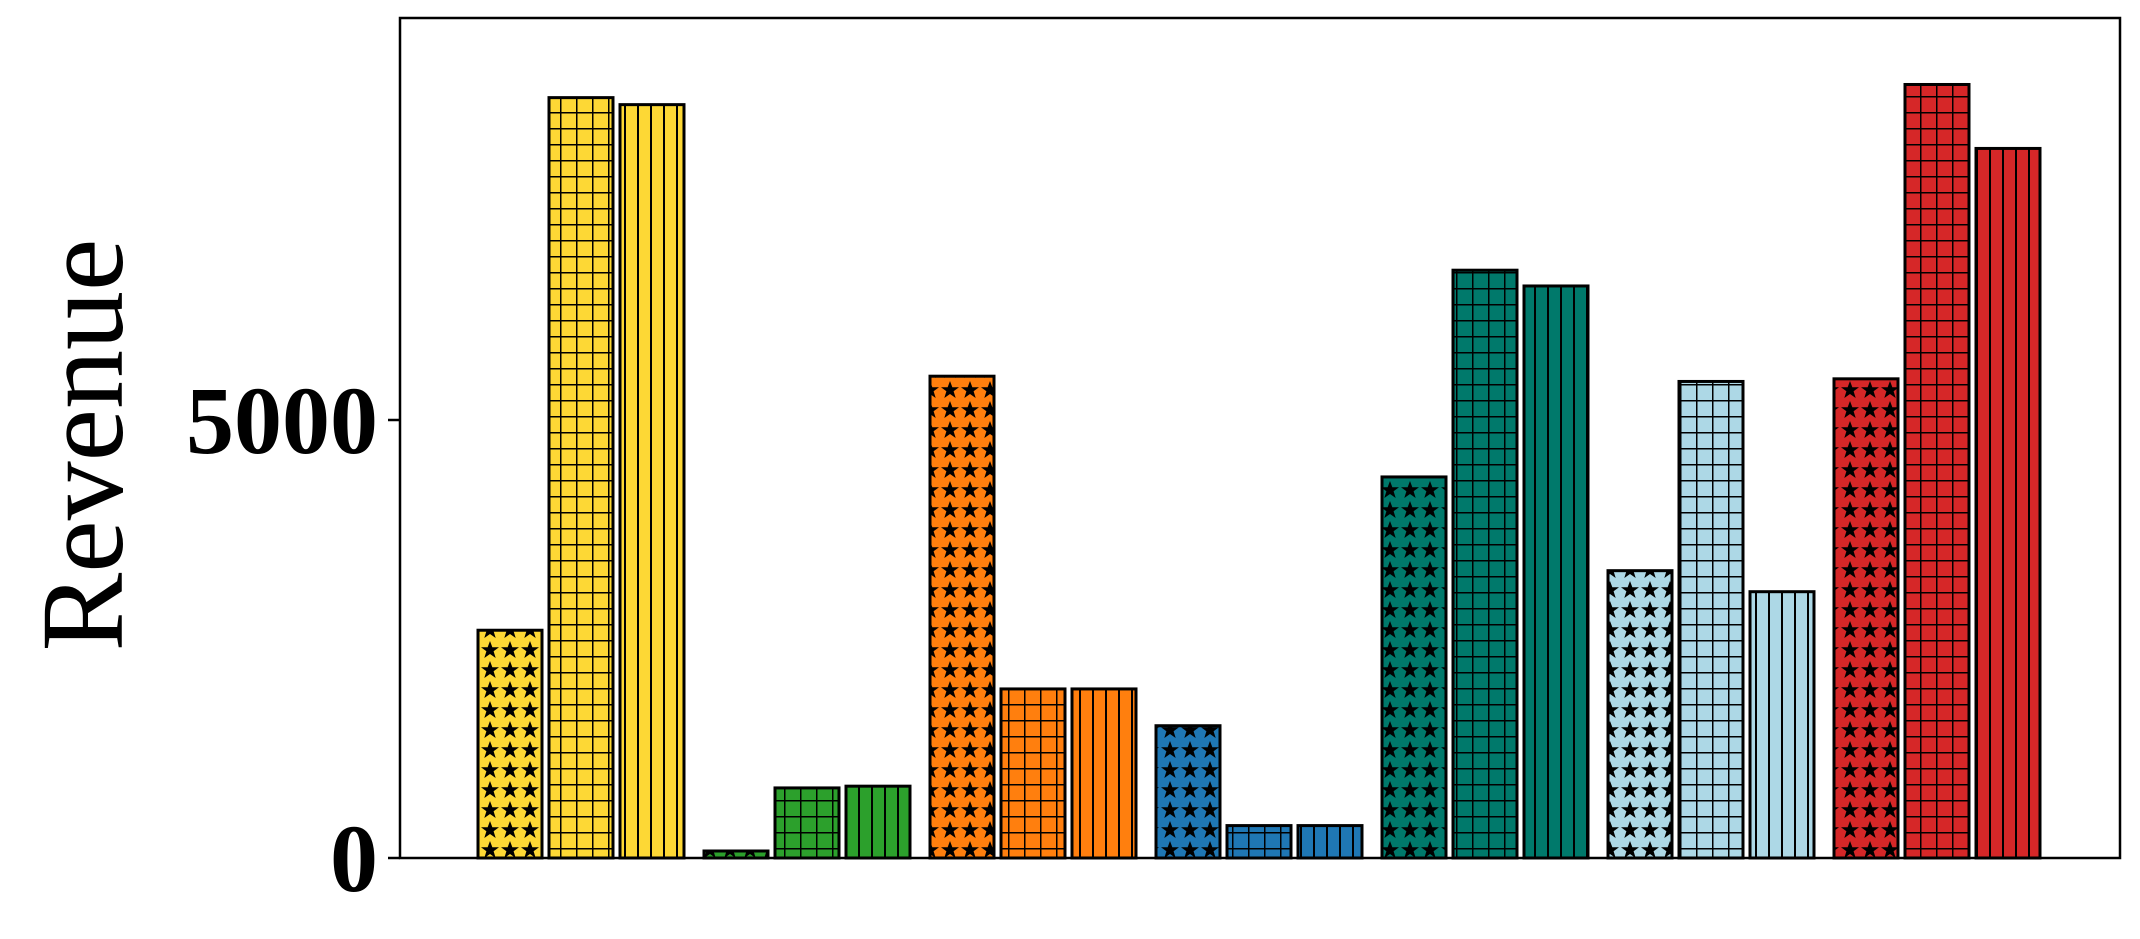 The height and width of the screenshot is (939, 2140). What do you see at coordinates (581, 478) in the screenshot?
I see `bar-group-1-grid` at bounding box center [581, 478].